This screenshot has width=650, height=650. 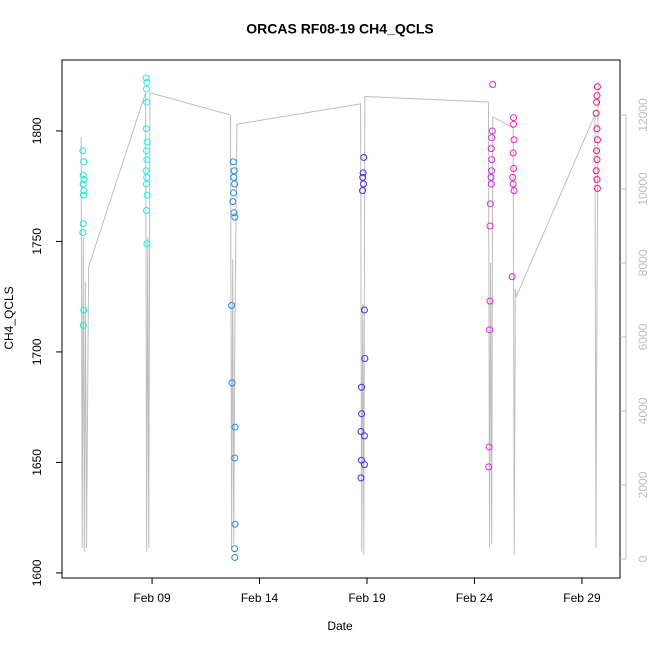 What do you see at coordinates (367, 598) in the screenshot?
I see `x-tick-label: Feb 19` at bounding box center [367, 598].